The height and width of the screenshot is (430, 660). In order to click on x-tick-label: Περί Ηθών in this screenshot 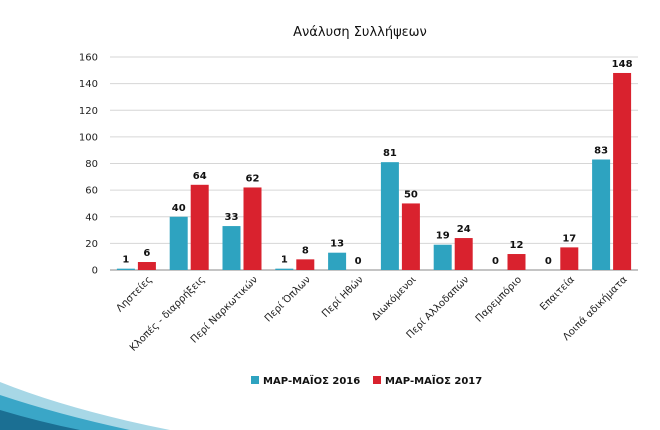, I will do `click(342, 296)`.